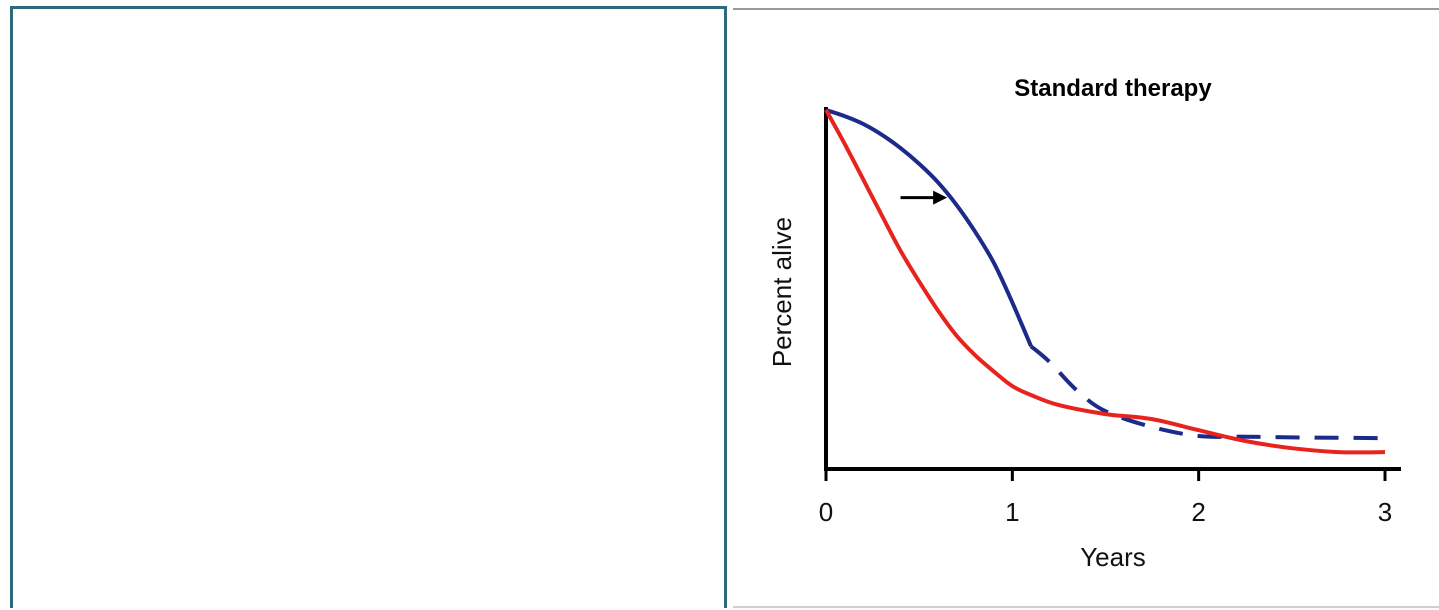  What do you see at coordinates (1385, 512) in the screenshot?
I see `x-tick-label-3: 3` at bounding box center [1385, 512].